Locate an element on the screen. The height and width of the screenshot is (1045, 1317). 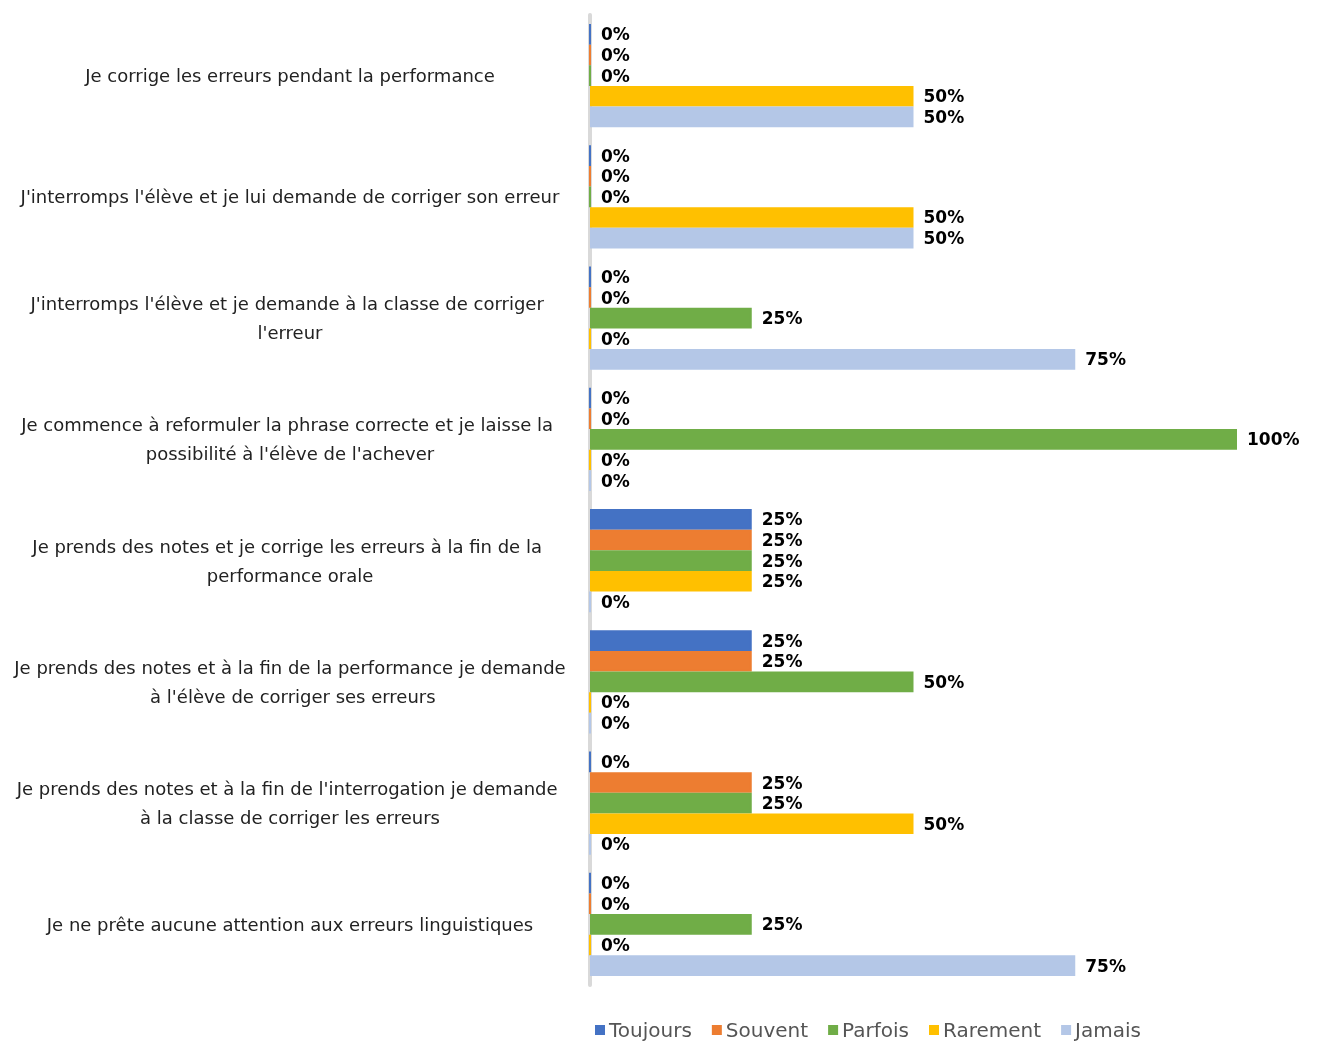
legend-label: Jamais is located at coordinates (1107, 1030).